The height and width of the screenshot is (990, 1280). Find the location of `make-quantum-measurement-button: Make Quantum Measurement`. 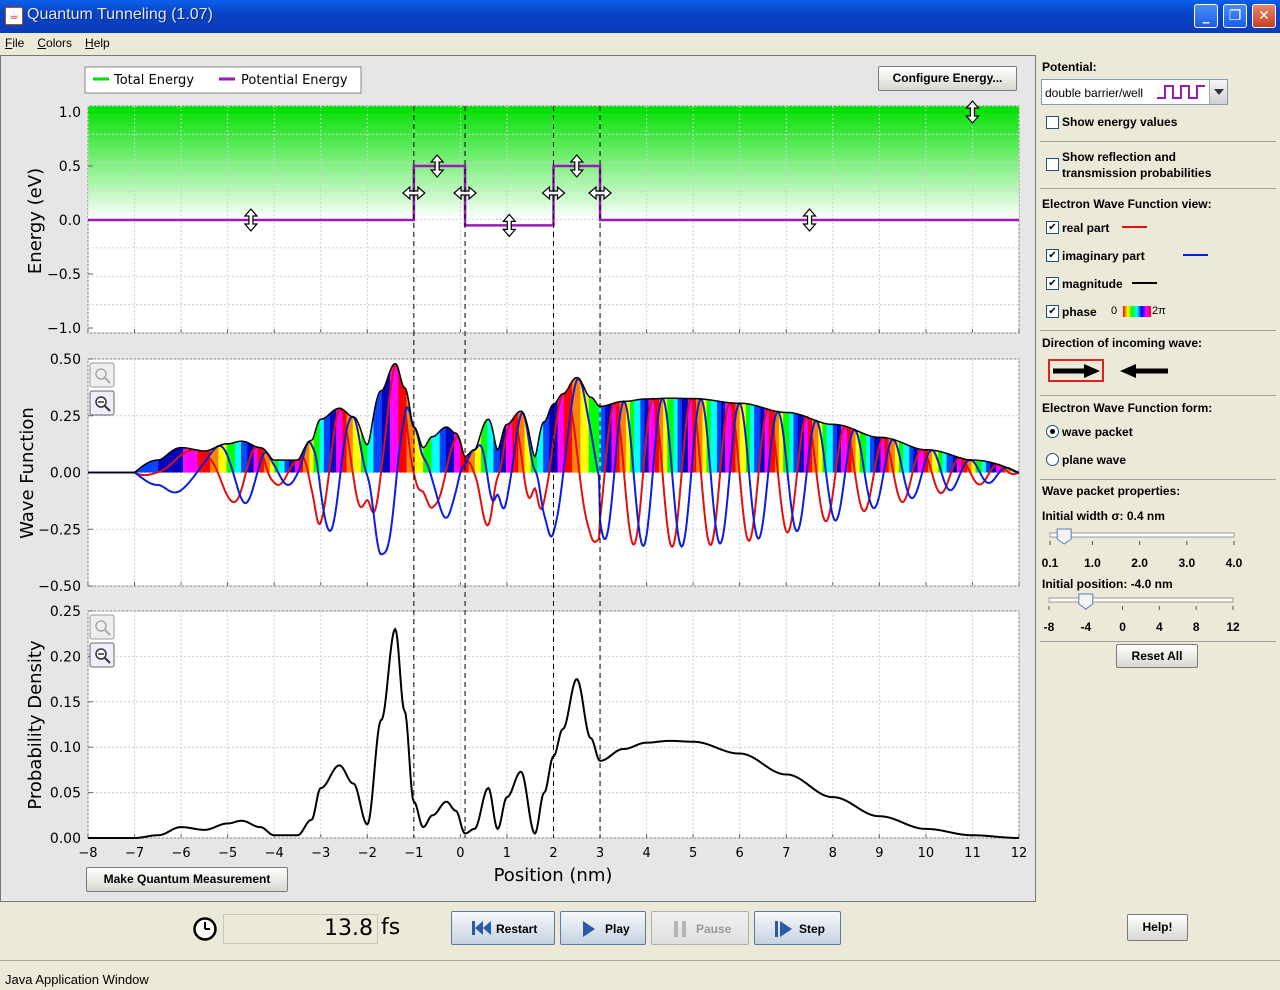

make-quantum-measurement-button: Make Quantum Measurement is located at coordinates (187, 879).